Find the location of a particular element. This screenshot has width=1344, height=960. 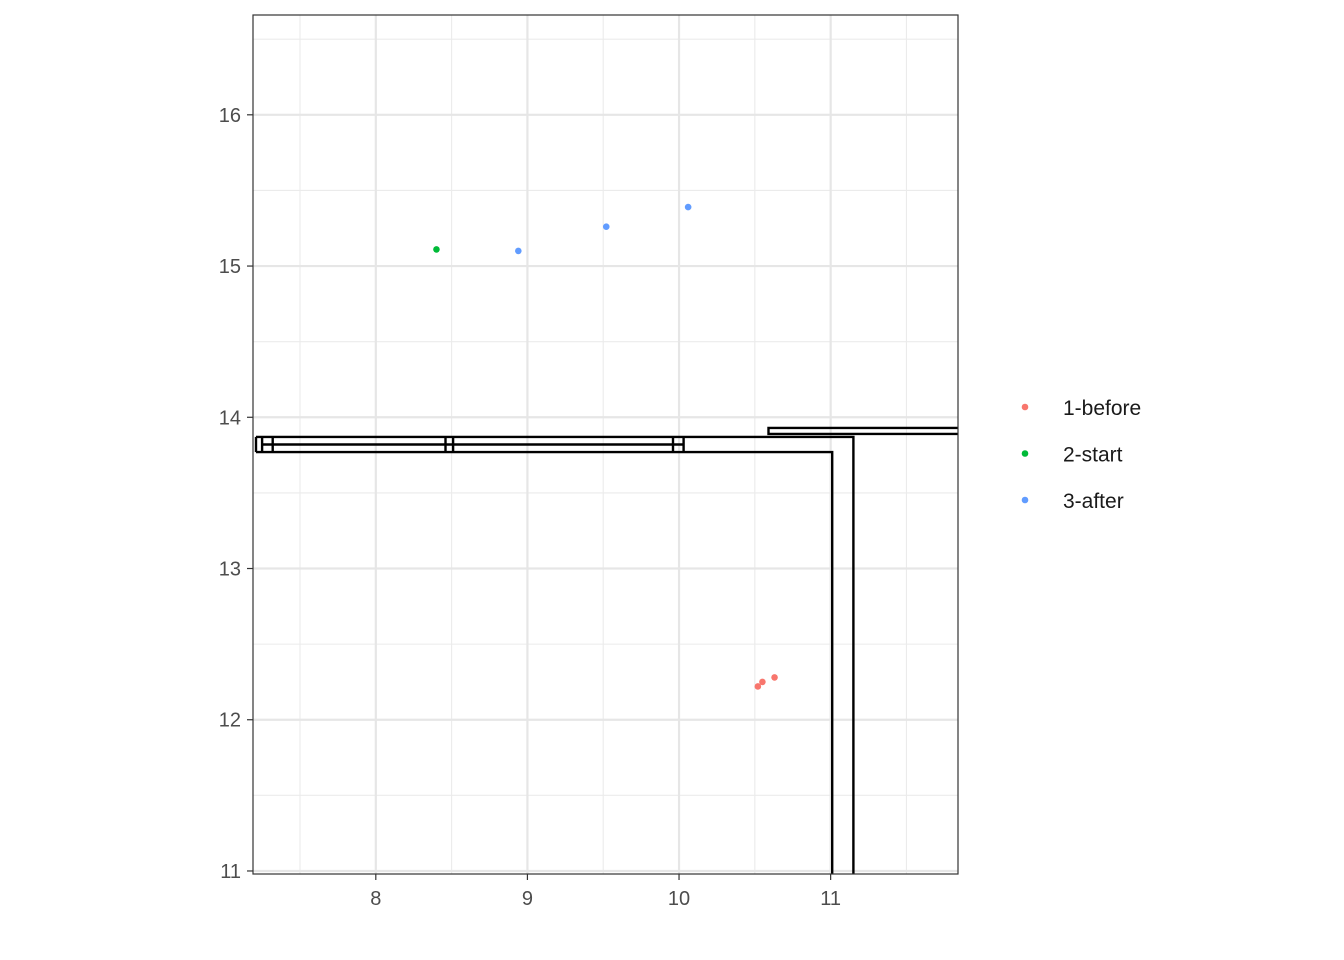

y-tick-label: 12 is located at coordinates (230, 721).